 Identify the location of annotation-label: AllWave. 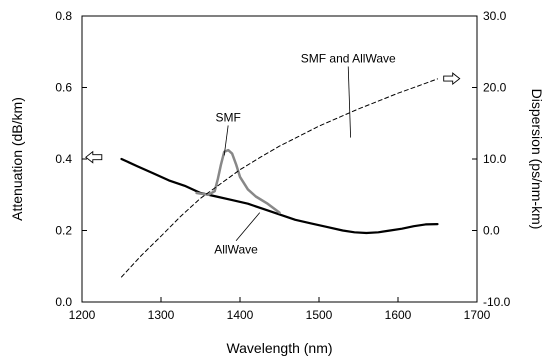
(236, 250).